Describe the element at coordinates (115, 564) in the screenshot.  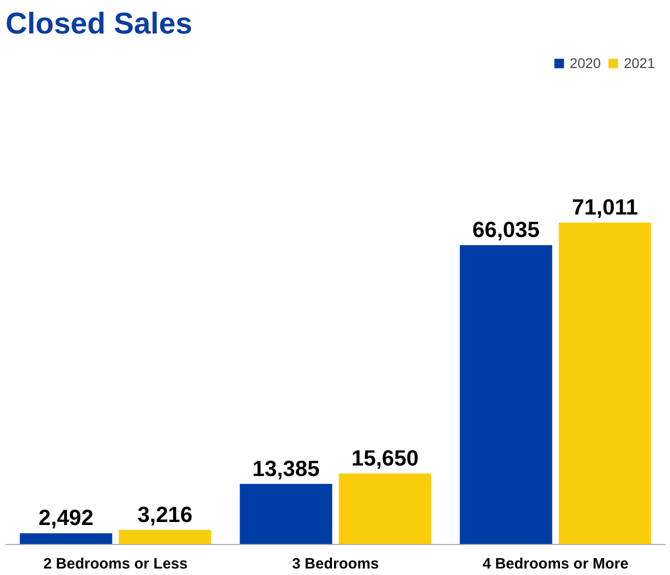
I see `x-tick-label: 2 Bedrooms or Less` at that location.